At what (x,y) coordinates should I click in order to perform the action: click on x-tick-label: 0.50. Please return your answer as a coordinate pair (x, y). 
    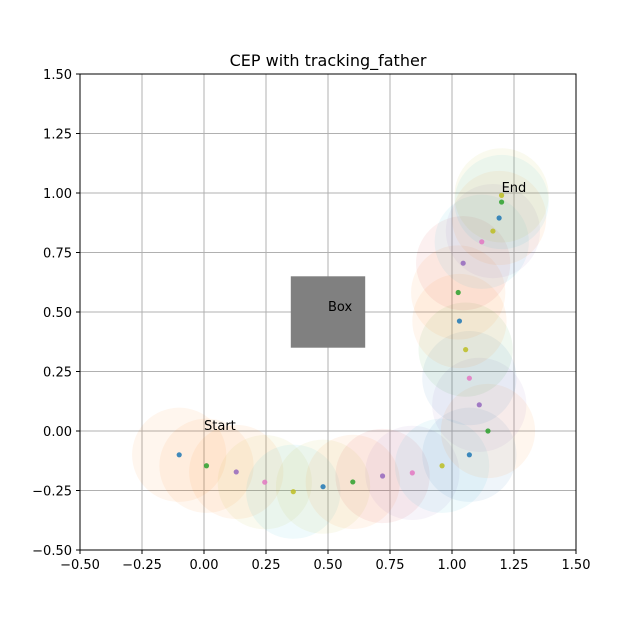
    Looking at the image, I should click on (328, 565).